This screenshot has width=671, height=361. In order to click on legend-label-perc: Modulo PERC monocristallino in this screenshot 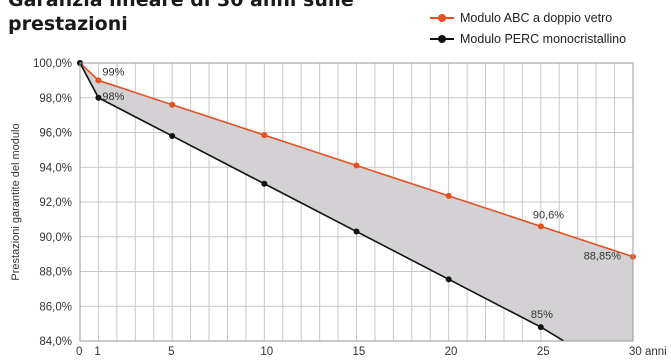, I will do `click(543, 39)`.